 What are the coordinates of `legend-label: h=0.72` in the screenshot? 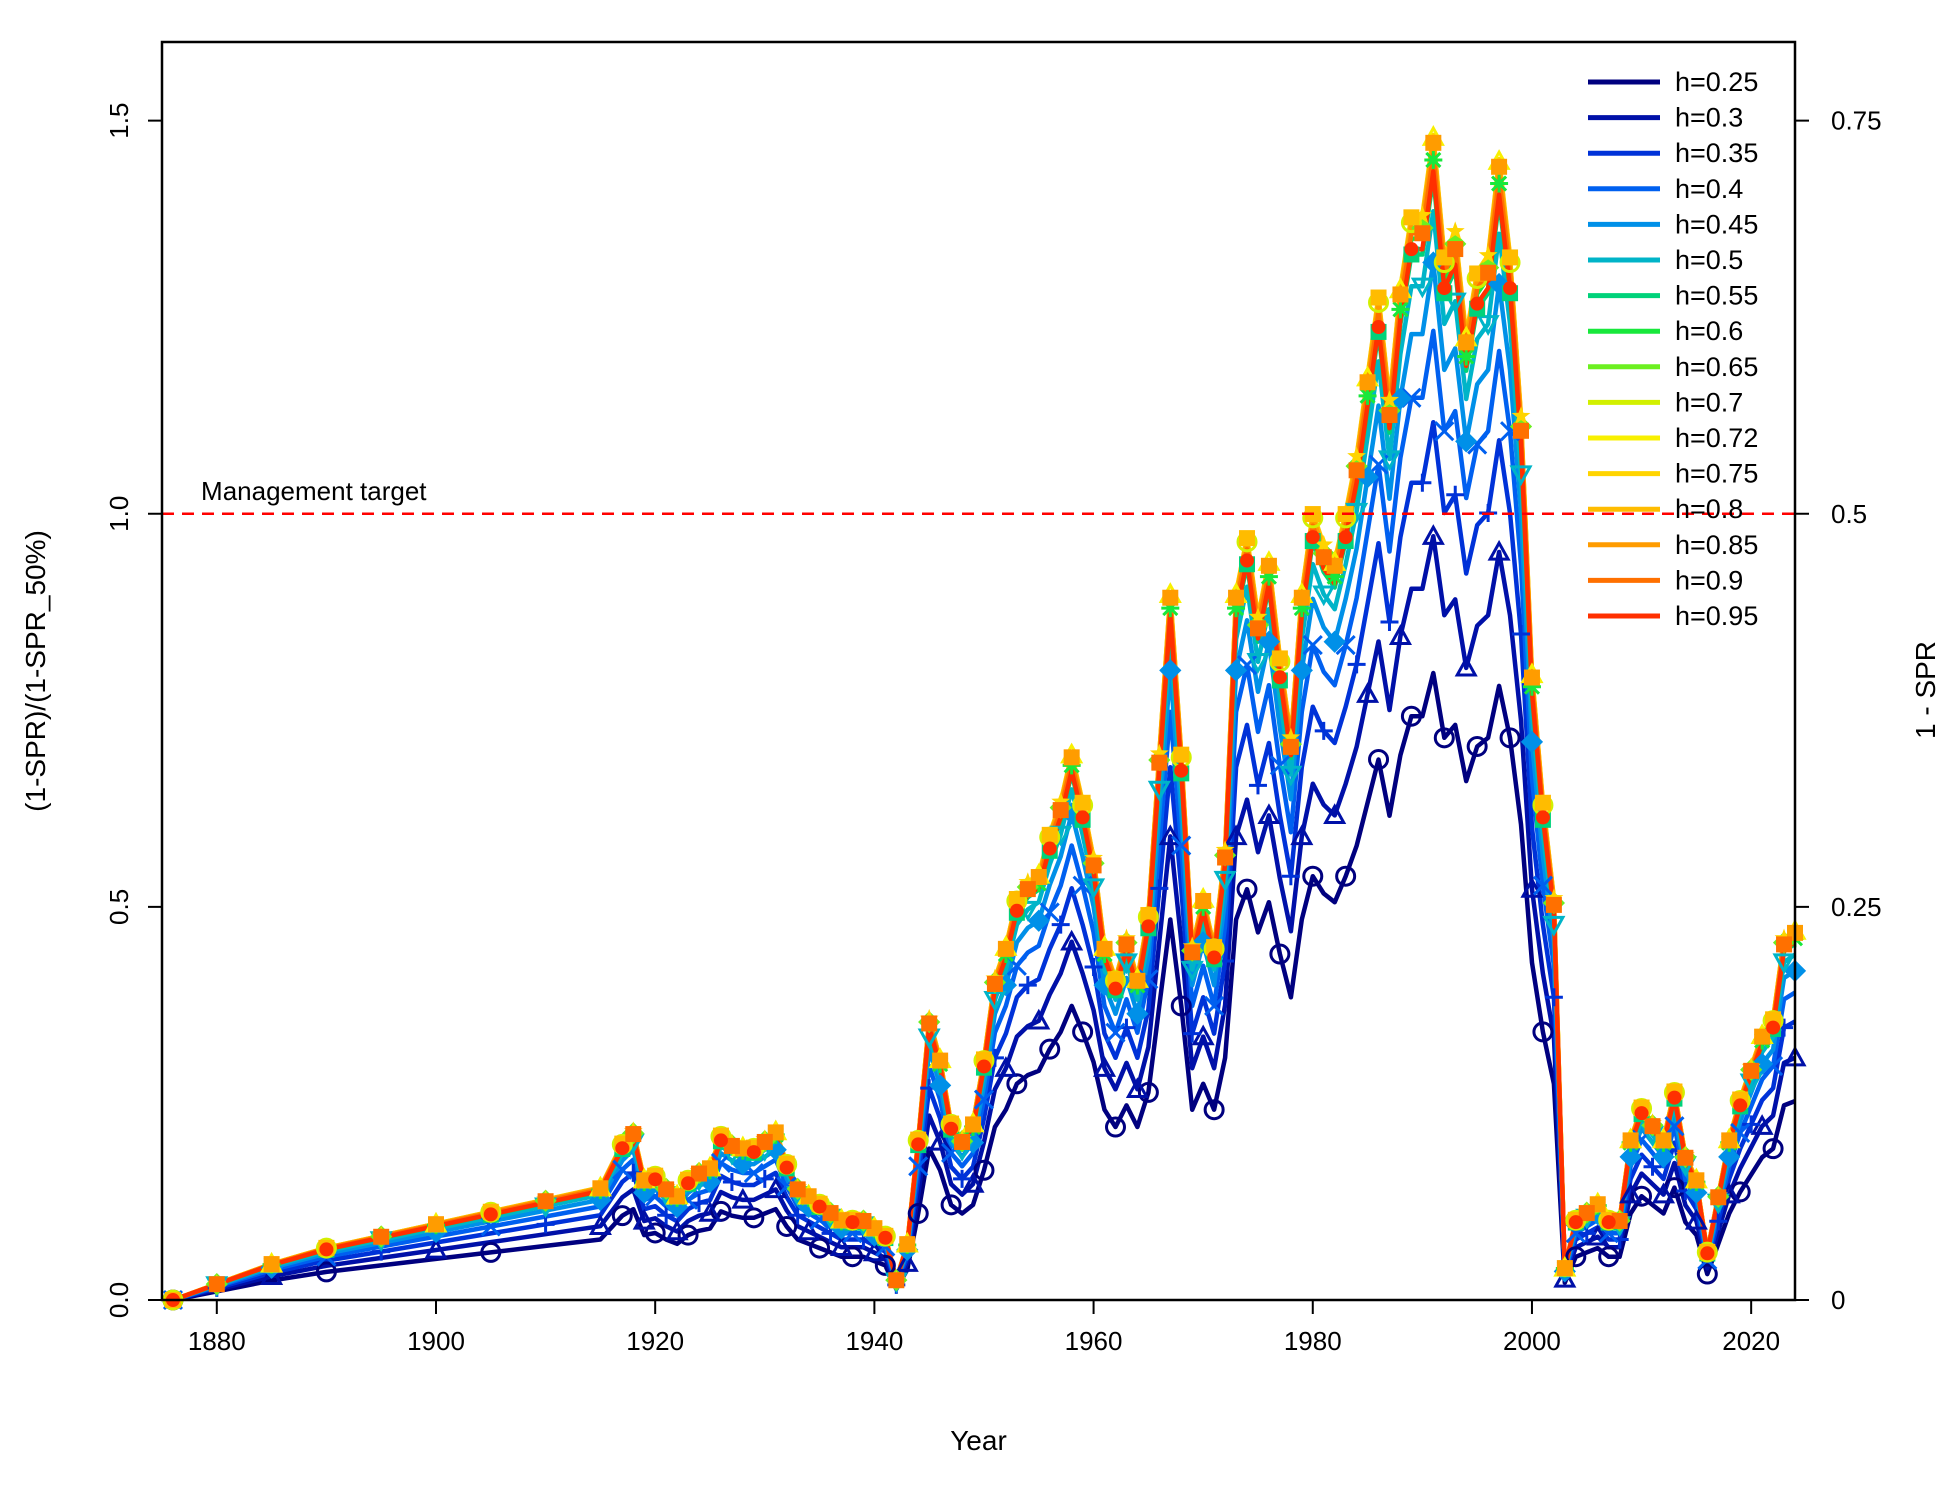 It's located at (1716, 438).